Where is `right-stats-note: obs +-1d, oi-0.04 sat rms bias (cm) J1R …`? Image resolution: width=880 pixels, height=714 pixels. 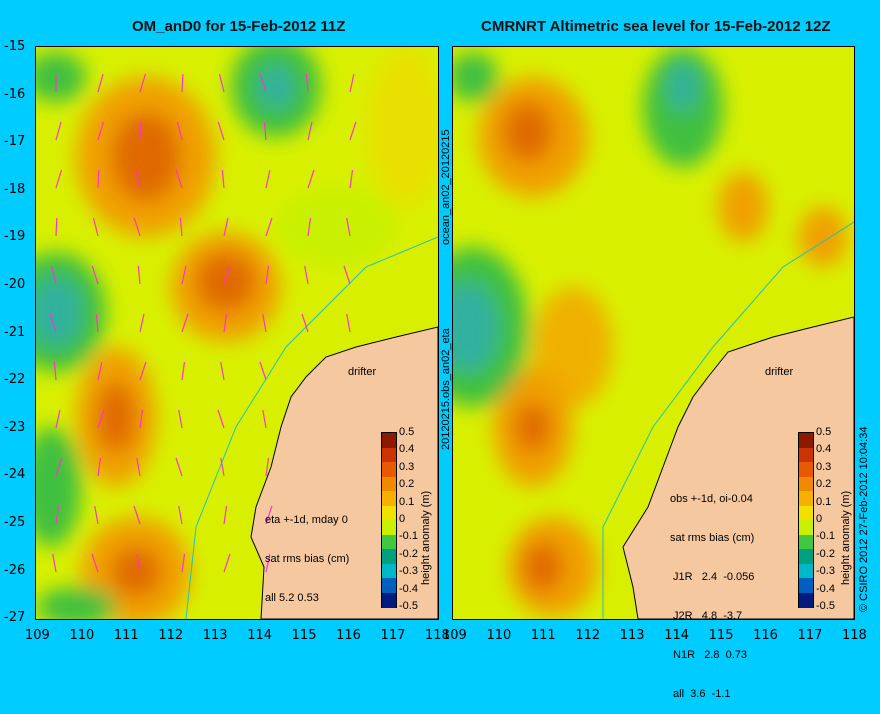 right-stats-note: obs +-1d, oi-0.04 sat rms bias (cm) J1R … is located at coordinates (712, 590).